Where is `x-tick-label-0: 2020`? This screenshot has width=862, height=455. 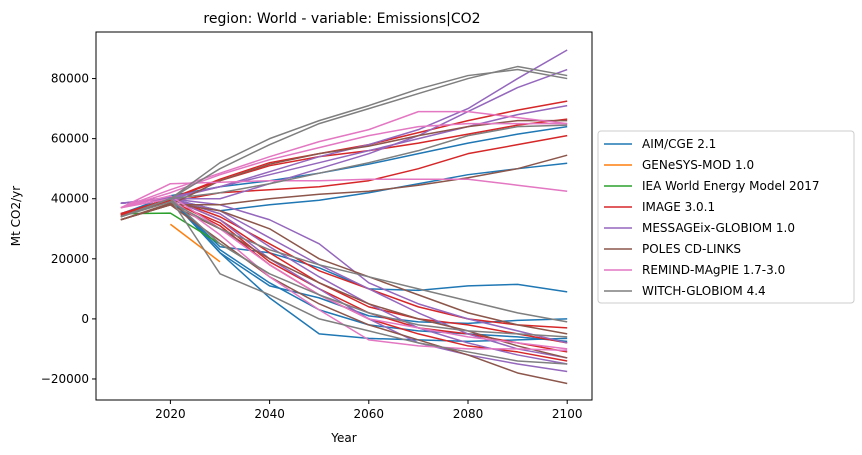
x-tick-label-0: 2020 is located at coordinates (170, 414).